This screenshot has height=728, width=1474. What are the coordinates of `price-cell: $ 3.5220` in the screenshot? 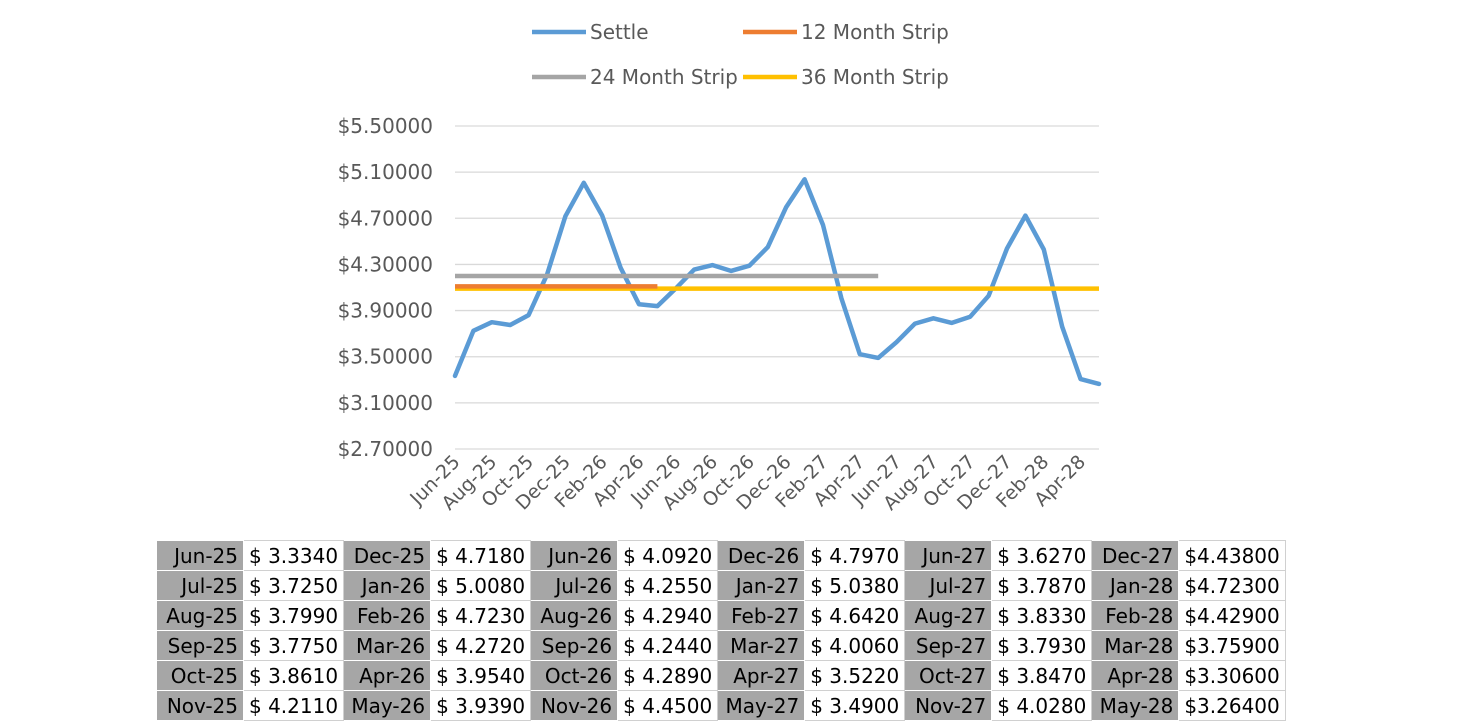 It's located at (855, 675).